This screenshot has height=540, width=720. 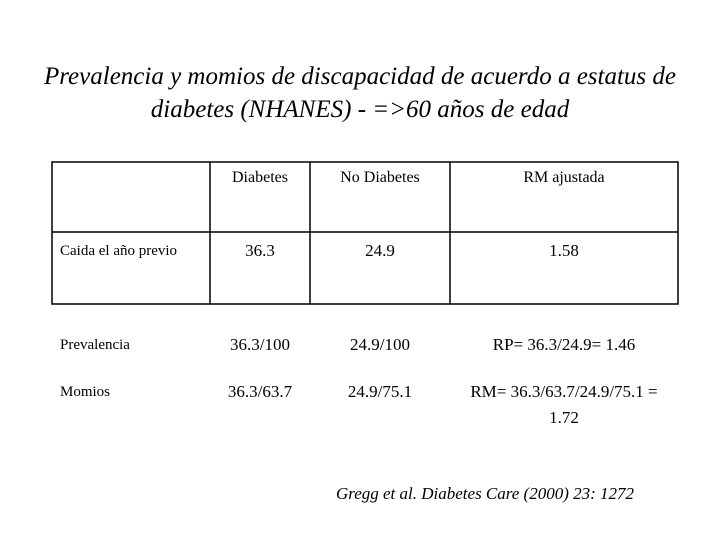 I want to click on table-cell: 36.3/100, so click(x=260, y=344).